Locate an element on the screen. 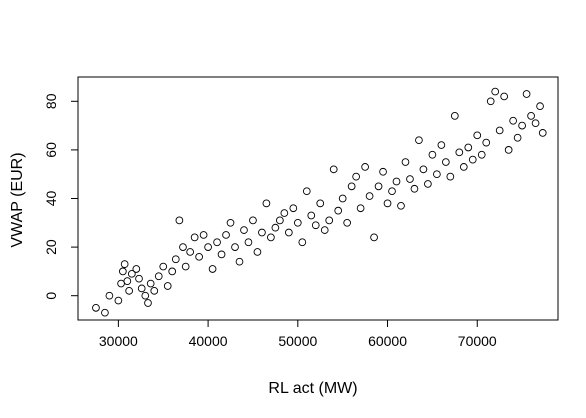  y-tick-label: 20 is located at coordinates (51, 247).